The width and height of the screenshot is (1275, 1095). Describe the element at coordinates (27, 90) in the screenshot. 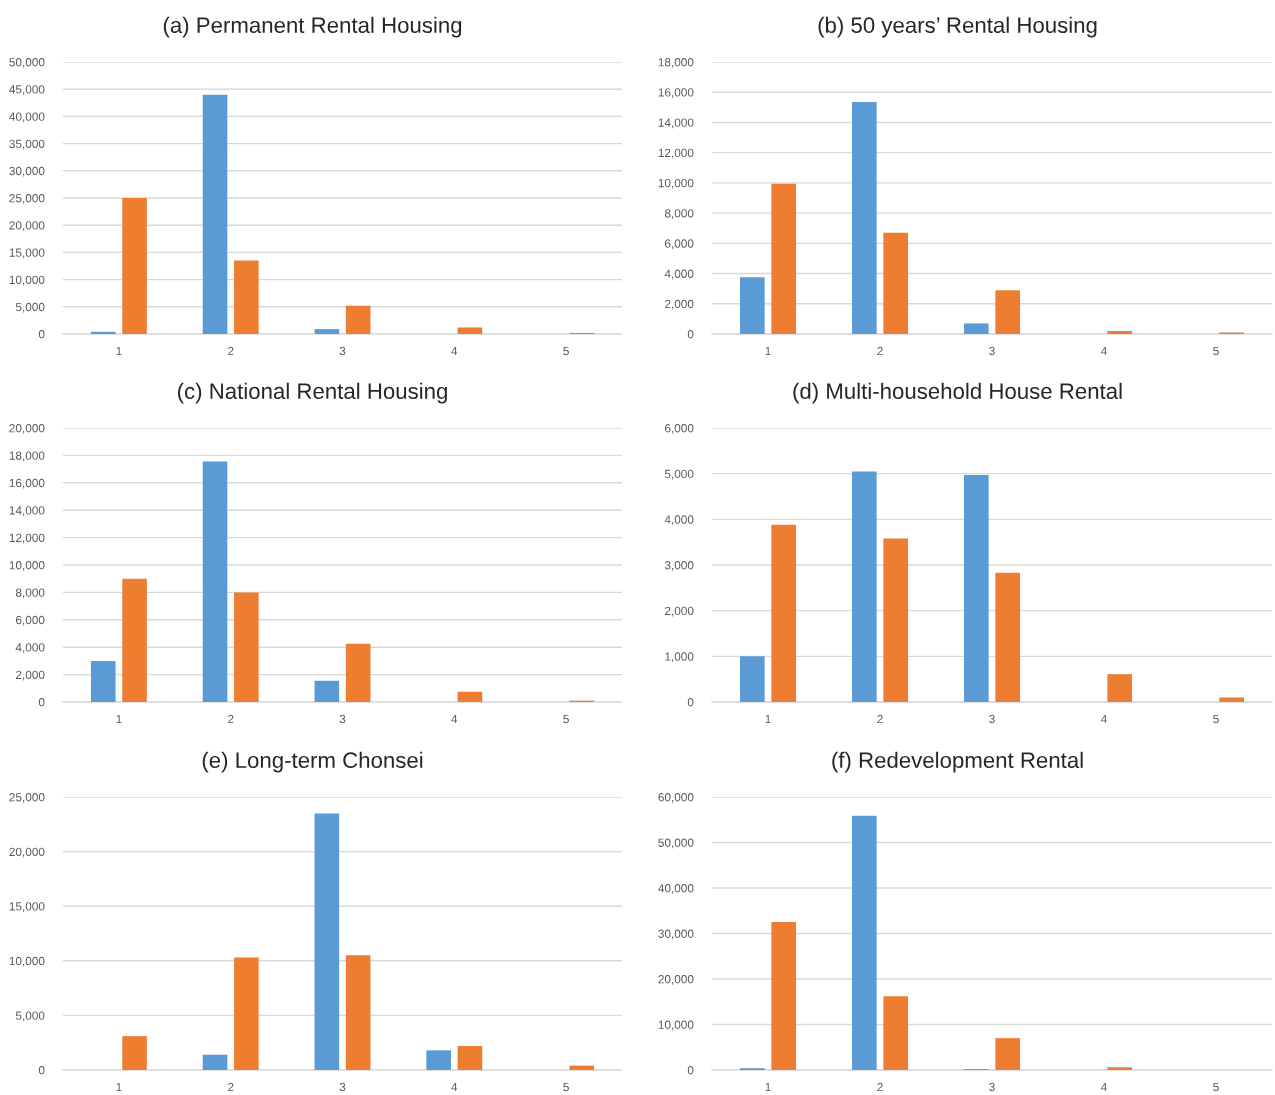

I see `y-tick-label: 45,000` at that location.